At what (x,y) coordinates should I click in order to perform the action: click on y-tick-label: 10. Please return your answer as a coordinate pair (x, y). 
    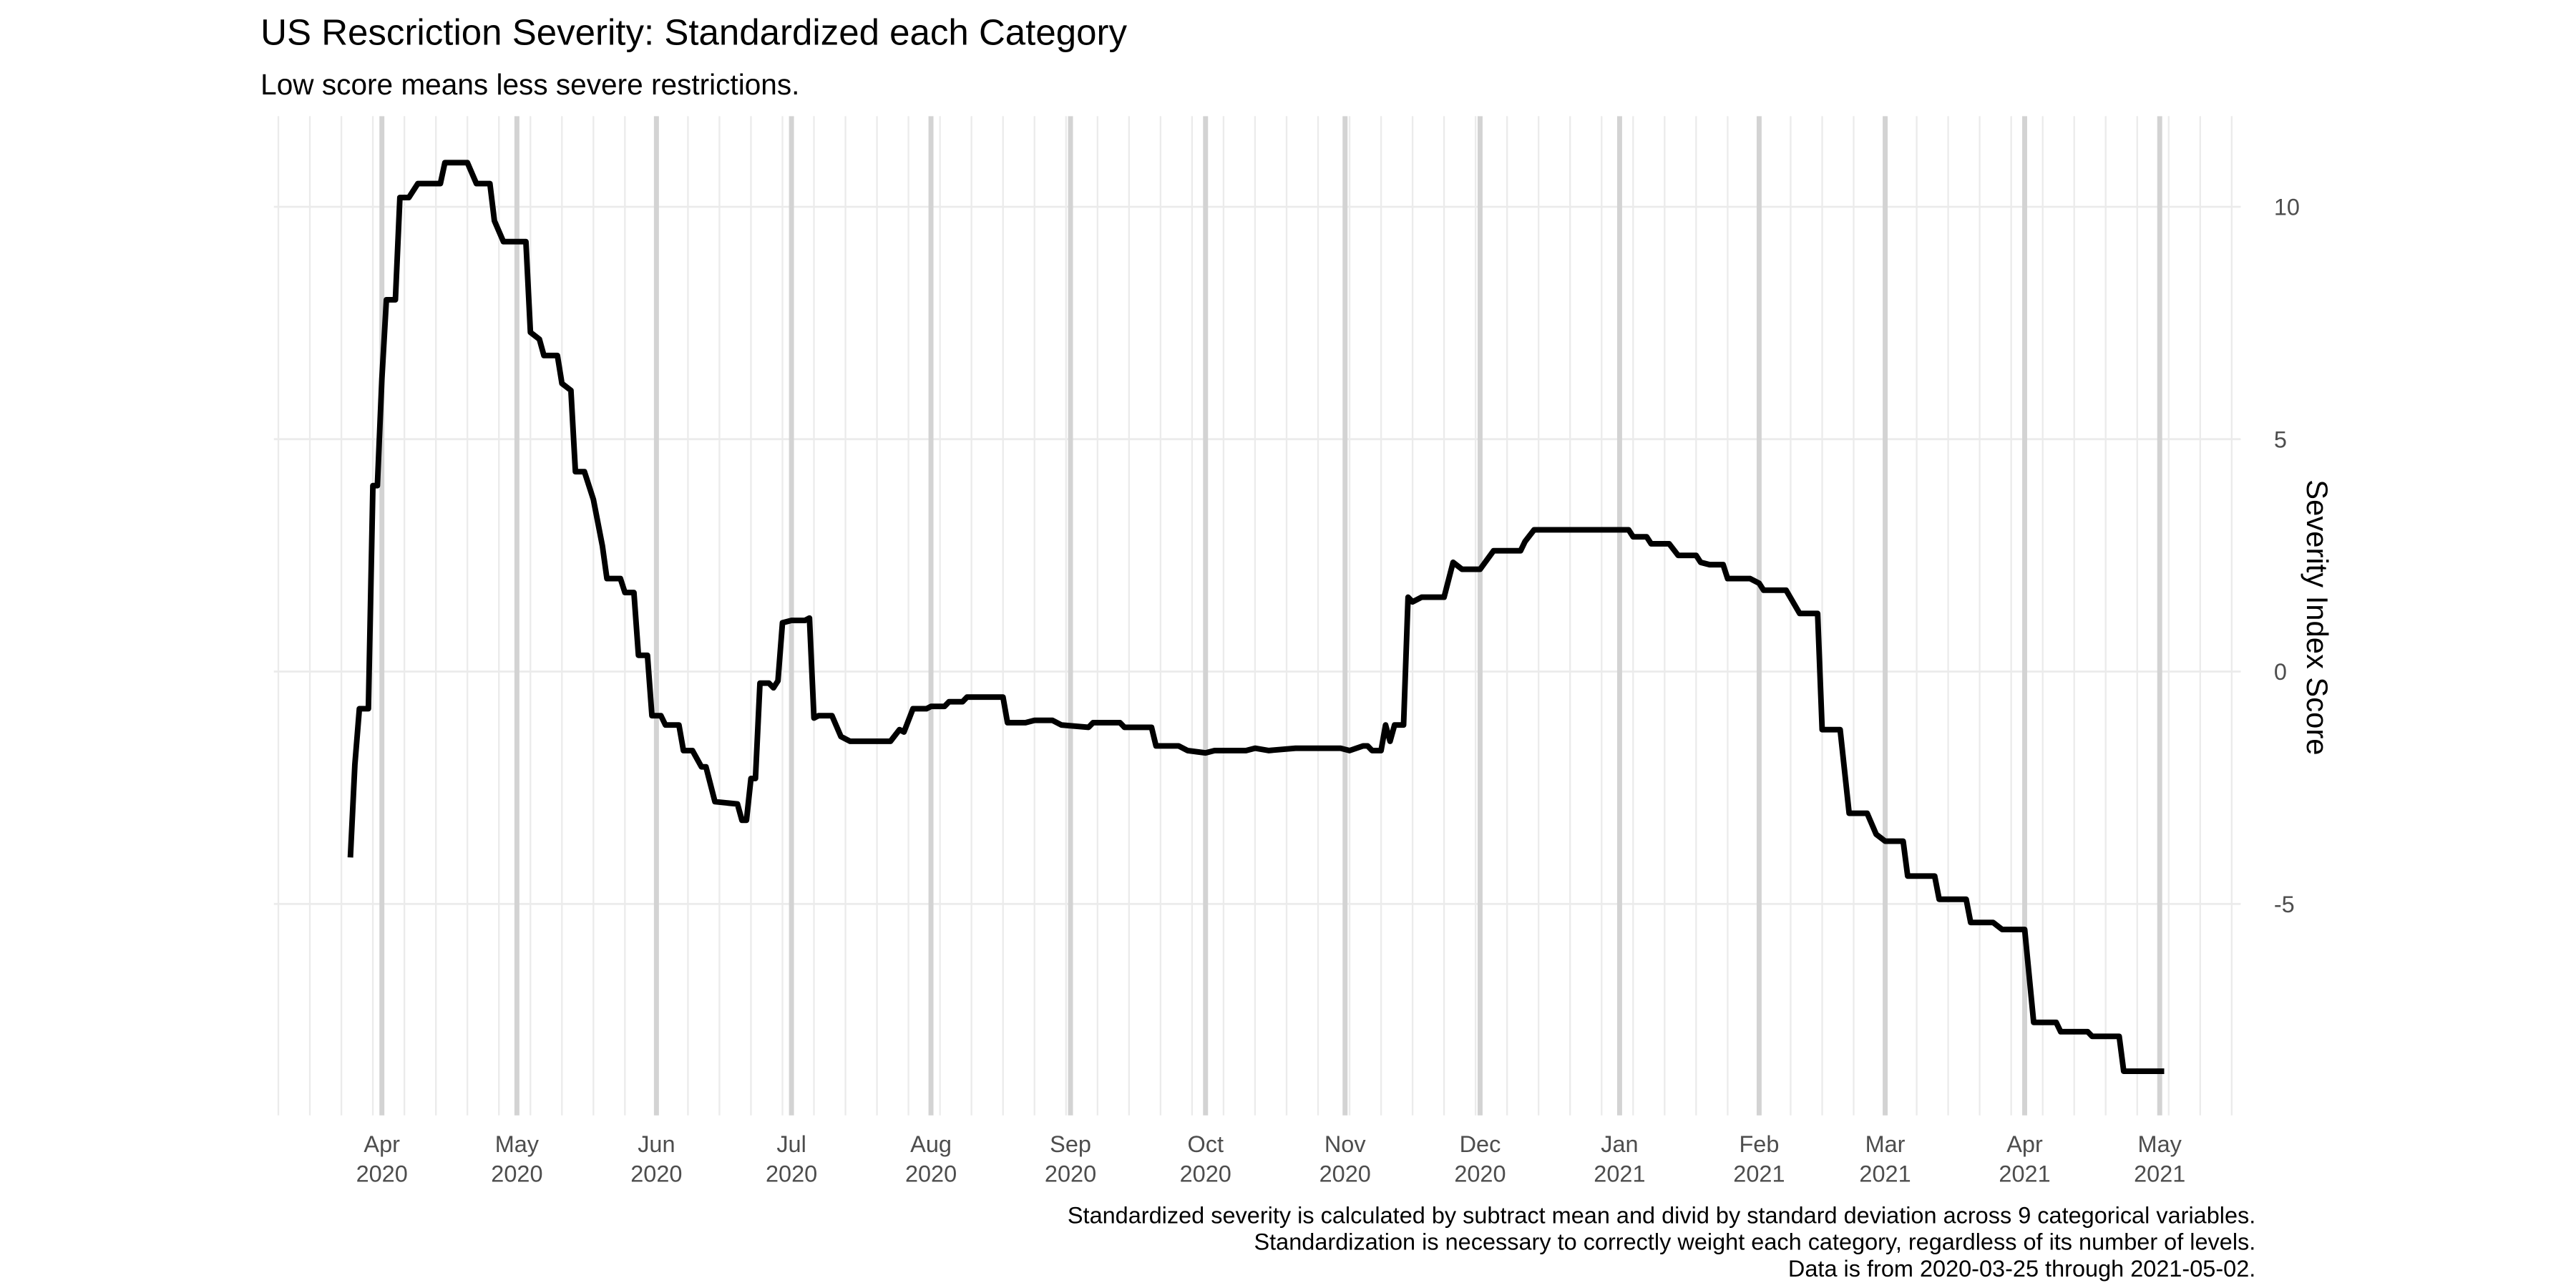
    Looking at the image, I should click on (2287, 208).